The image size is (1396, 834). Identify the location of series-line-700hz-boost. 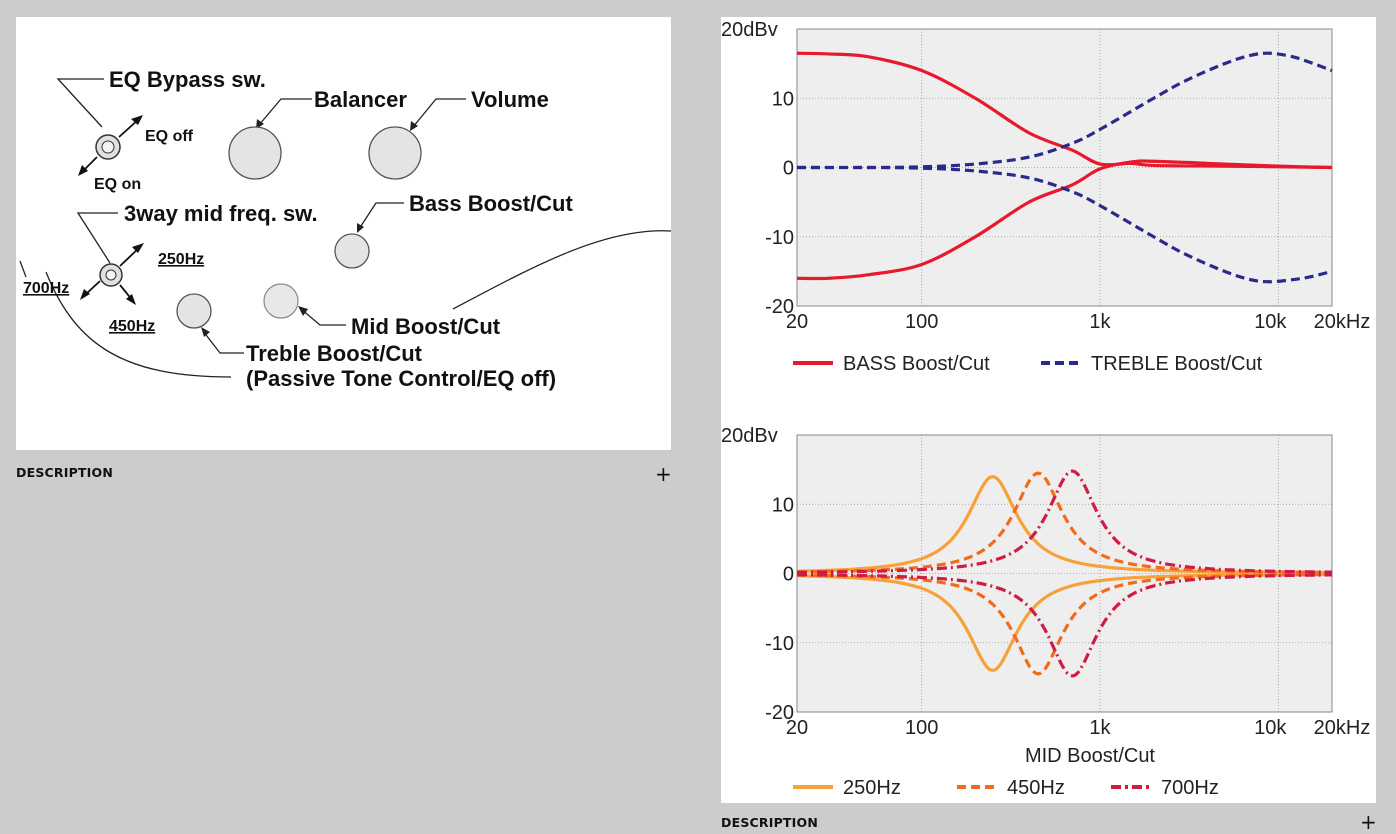
(1064, 521).